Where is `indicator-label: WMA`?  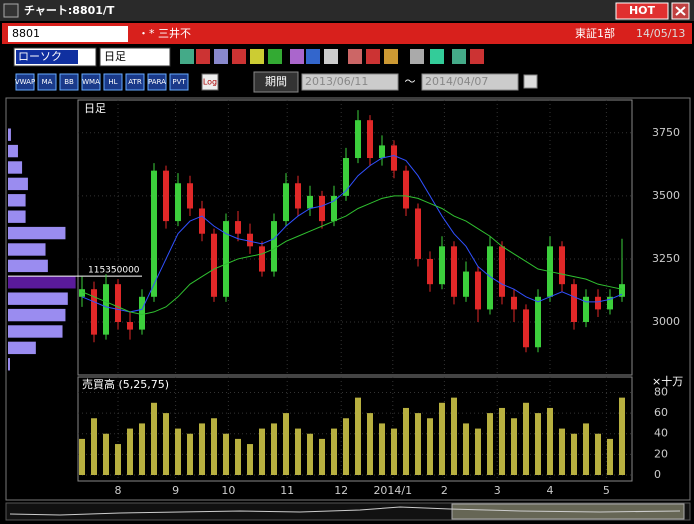 indicator-label: WMA is located at coordinates (91, 82).